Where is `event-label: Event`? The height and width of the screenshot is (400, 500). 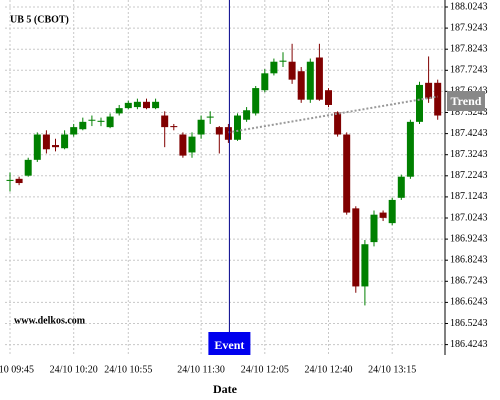 event-label: Event is located at coordinates (229, 345).